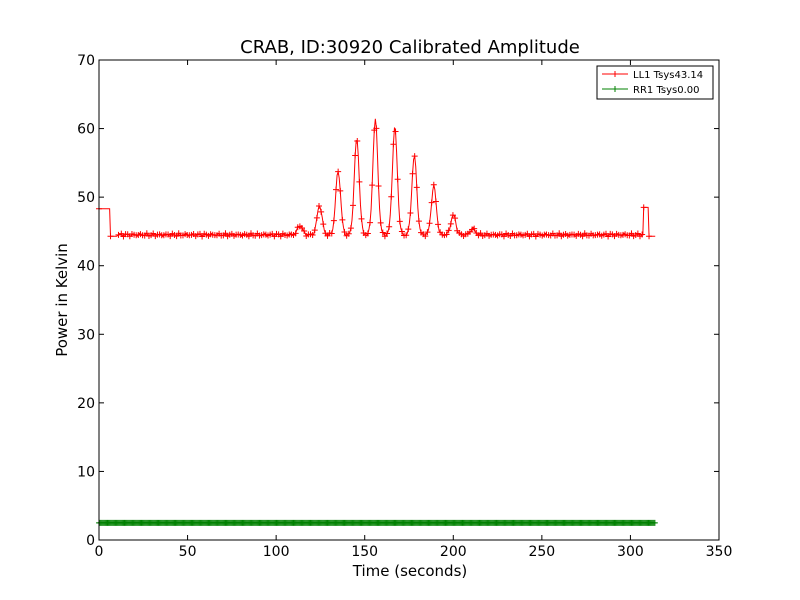 The height and width of the screenshot is (600, 800). I want to click on series-rr1-point, so click(654, 522).